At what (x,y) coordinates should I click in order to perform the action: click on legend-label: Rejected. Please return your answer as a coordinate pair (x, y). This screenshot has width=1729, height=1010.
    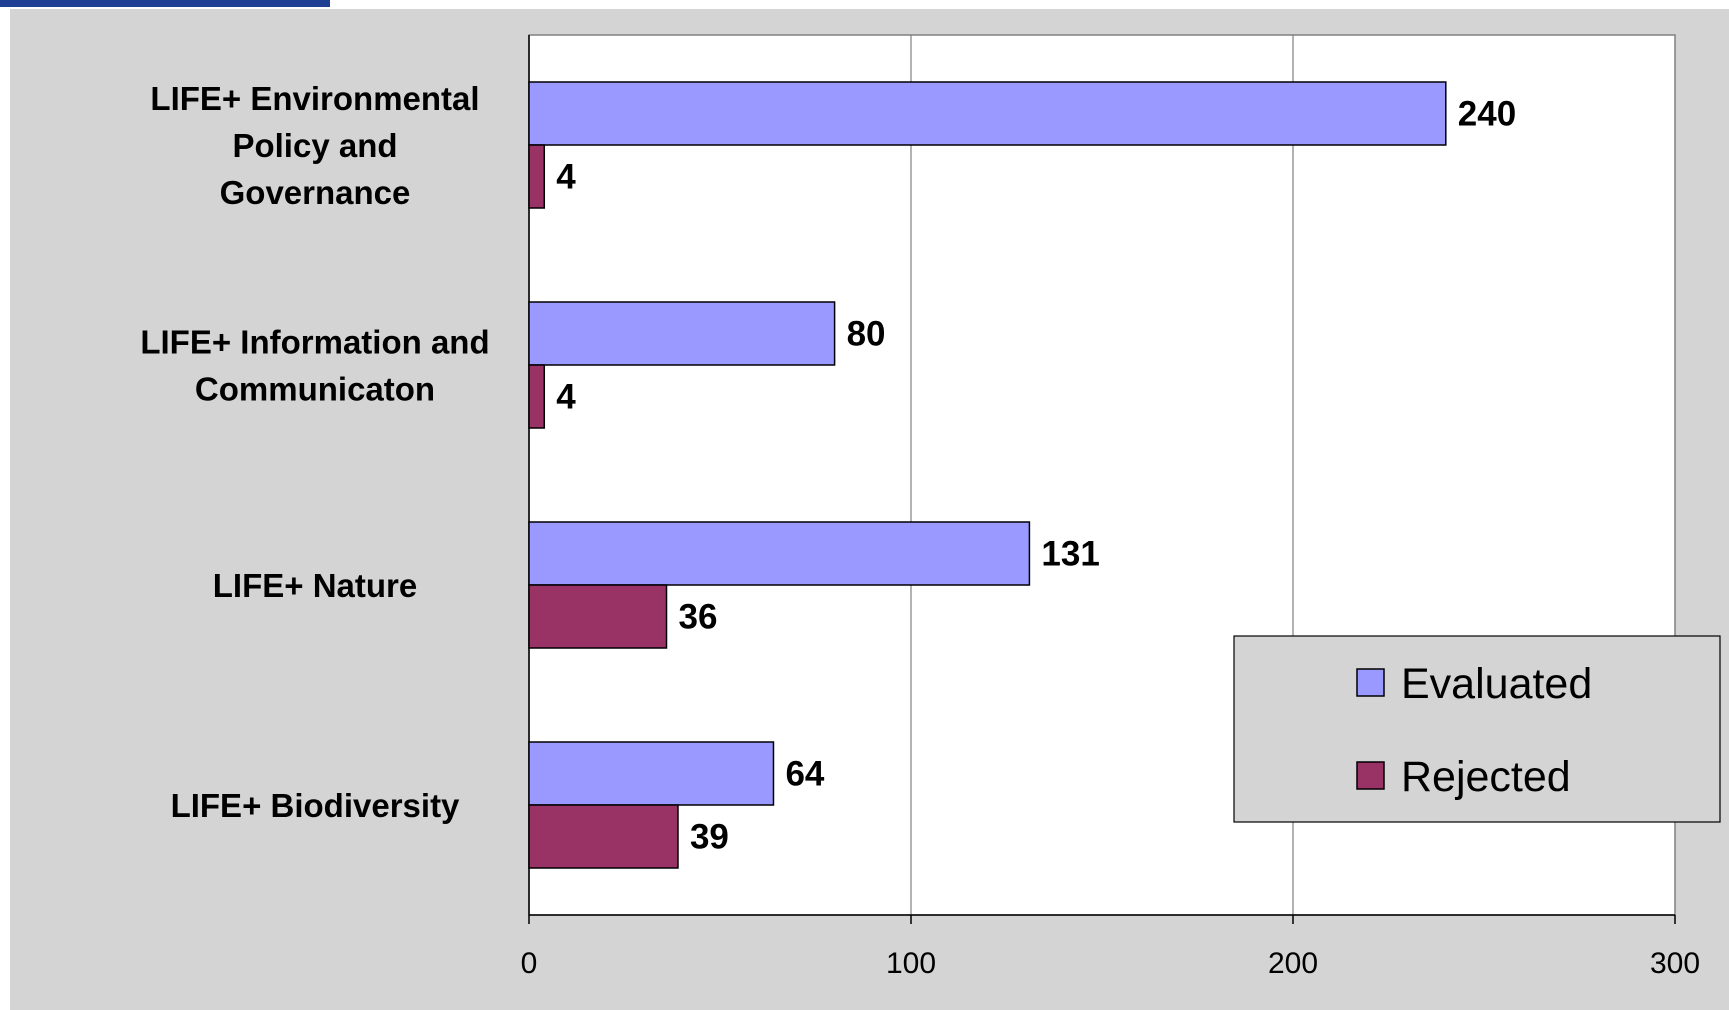
    Looking at the image, I should click on (1486, 777).